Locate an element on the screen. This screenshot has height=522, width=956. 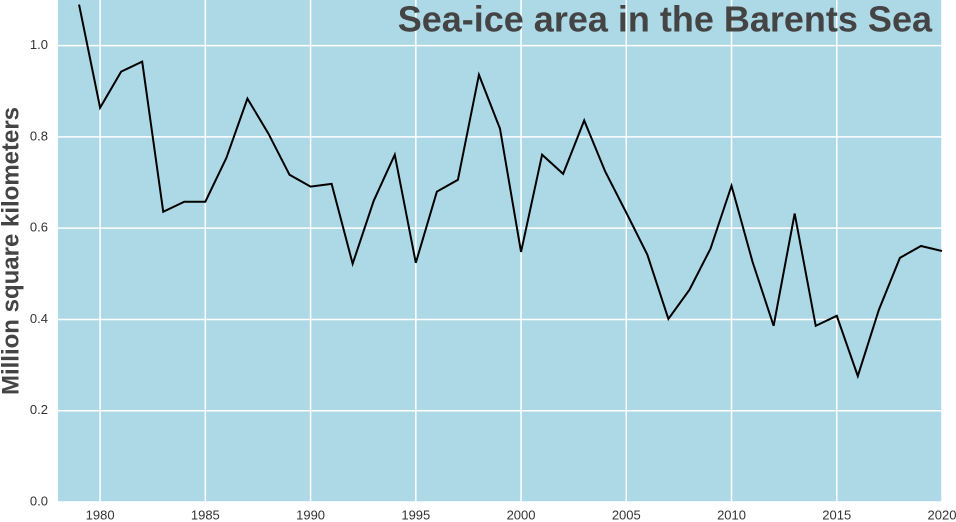
y-tick-label: 1.0 is located at coordinates (39, 44).